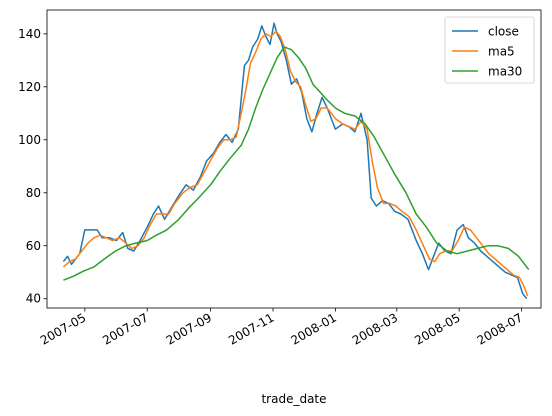 This screenshot has width=552, height=416. What do you see at coordinates (503, 32) in the screenshot?
I see `legend-label-close: close` at bounding box center [503, 32].